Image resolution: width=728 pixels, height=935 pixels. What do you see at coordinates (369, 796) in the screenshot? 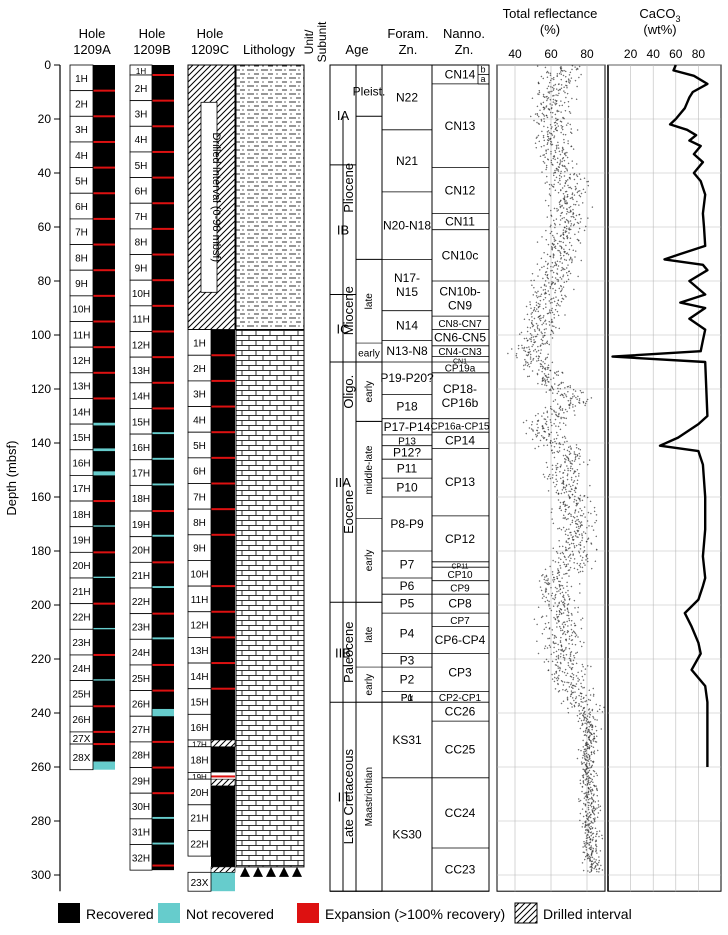
I see `subage-label: Maastrichtian` at bounding box center [369, 796].